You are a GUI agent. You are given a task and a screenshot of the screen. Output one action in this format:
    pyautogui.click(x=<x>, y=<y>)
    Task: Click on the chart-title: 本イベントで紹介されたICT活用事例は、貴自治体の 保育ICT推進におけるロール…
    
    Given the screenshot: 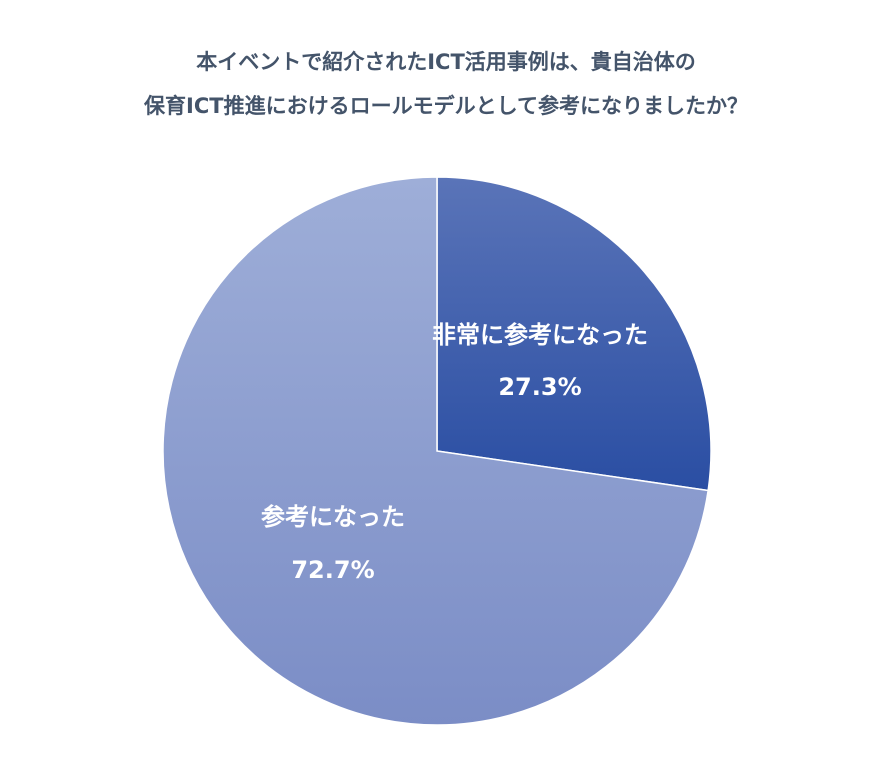 What is the action you would take?
    pyautogui.click(x=446, y=84)
    